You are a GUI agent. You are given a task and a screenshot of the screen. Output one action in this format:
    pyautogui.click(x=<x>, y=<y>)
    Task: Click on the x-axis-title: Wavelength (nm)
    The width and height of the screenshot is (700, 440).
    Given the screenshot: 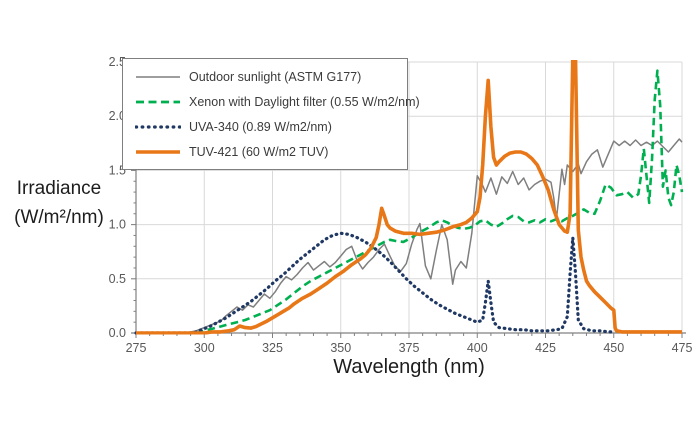 What is the action you would take?
    pyautogui.click(x=409, y=367)
    